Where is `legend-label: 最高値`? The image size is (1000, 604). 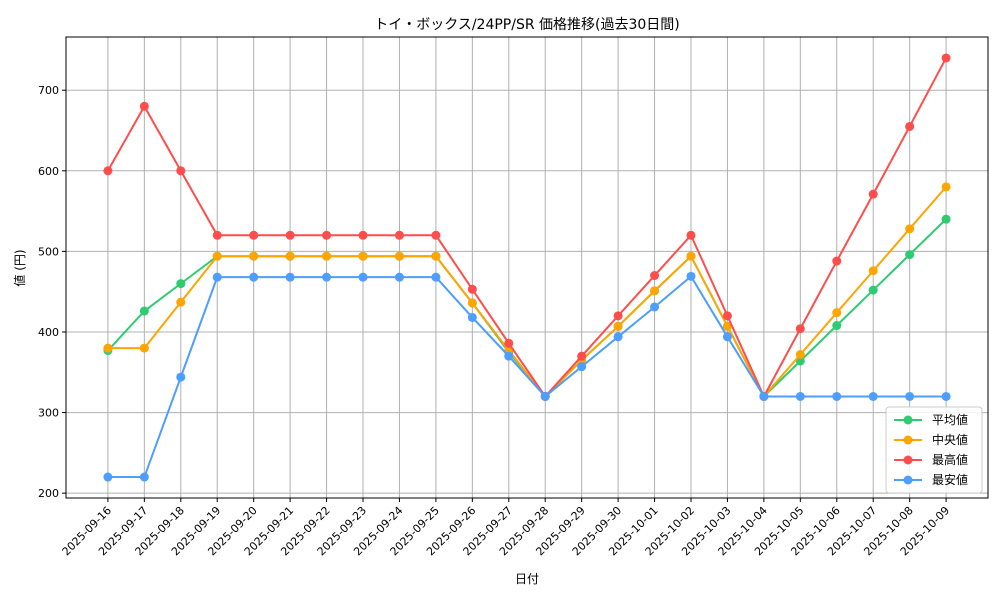 legend-label: 最高値 is located at coordinates (950, 459).